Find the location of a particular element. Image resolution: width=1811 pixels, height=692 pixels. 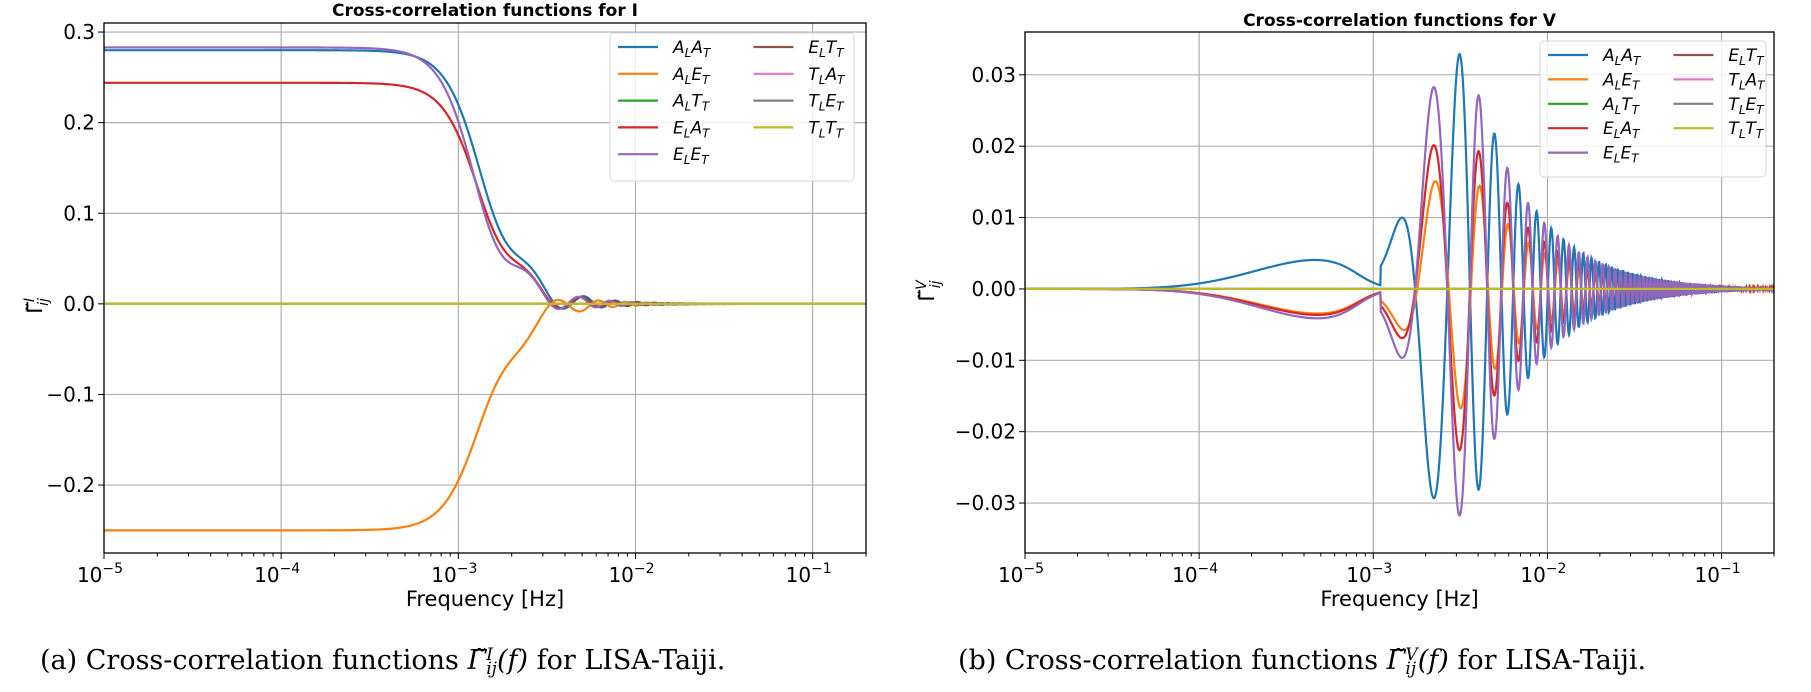

chart-title: Cross-correlation functions for V is located at coordinates (1400, 21).